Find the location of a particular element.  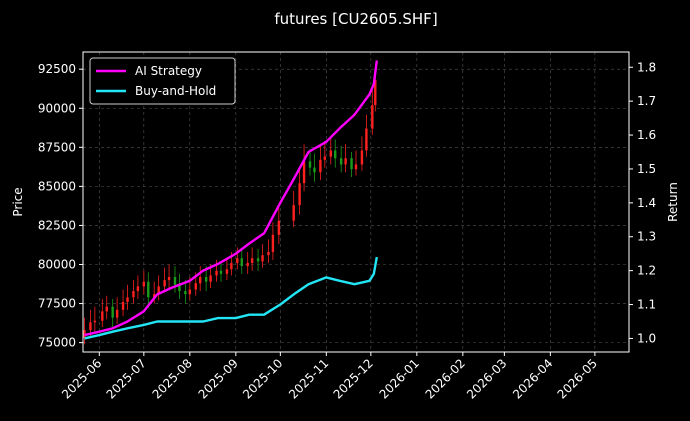

x-tick-label: 2026-02 is located at coordinates (445, 378).